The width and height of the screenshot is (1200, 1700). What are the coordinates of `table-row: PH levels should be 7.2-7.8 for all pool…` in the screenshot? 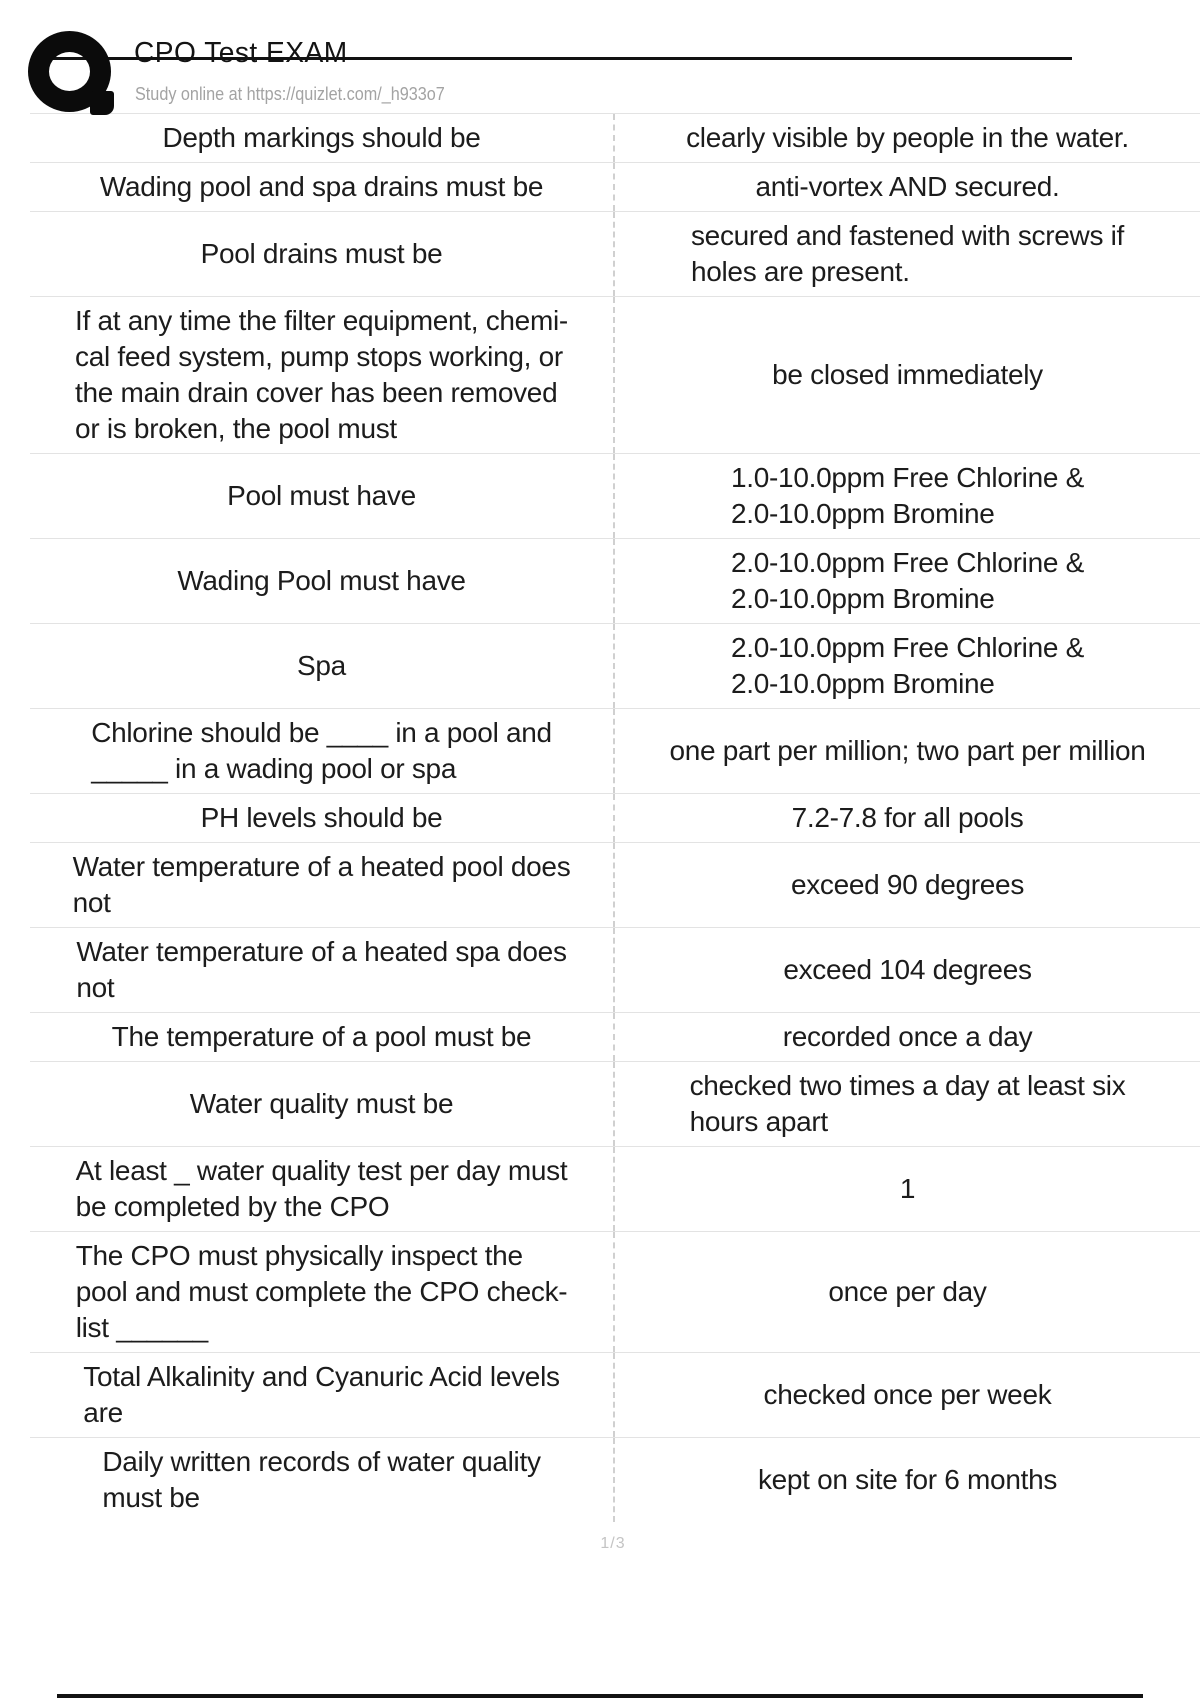 It's located at (615, 818).